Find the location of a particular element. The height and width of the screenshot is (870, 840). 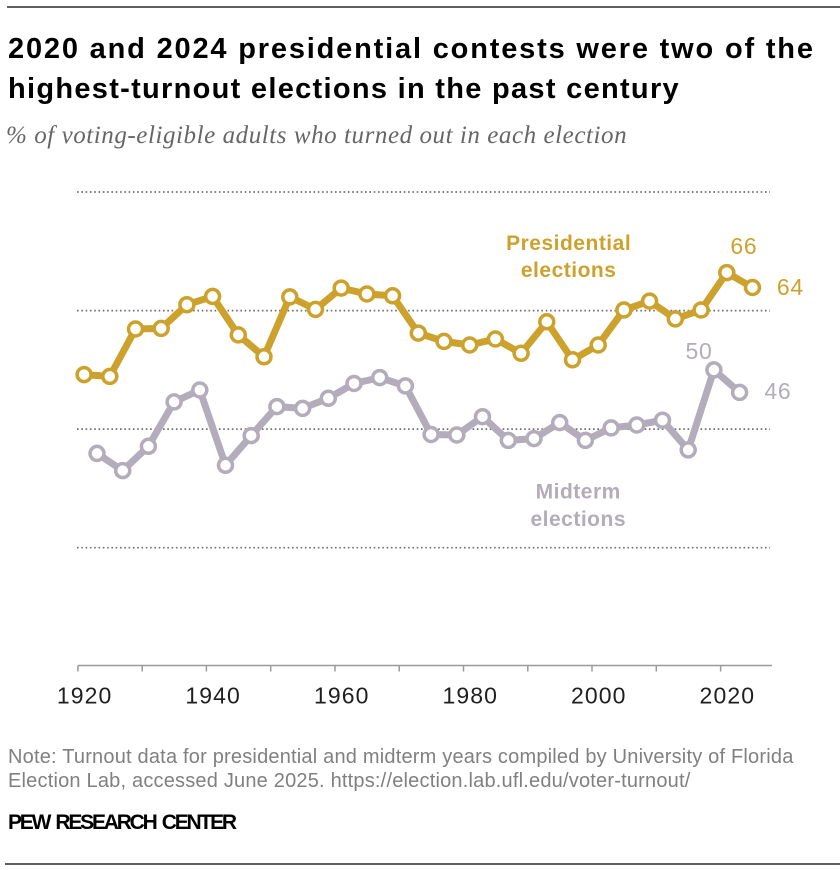

svg-text: Presidential is located at coordinates (568, 243).